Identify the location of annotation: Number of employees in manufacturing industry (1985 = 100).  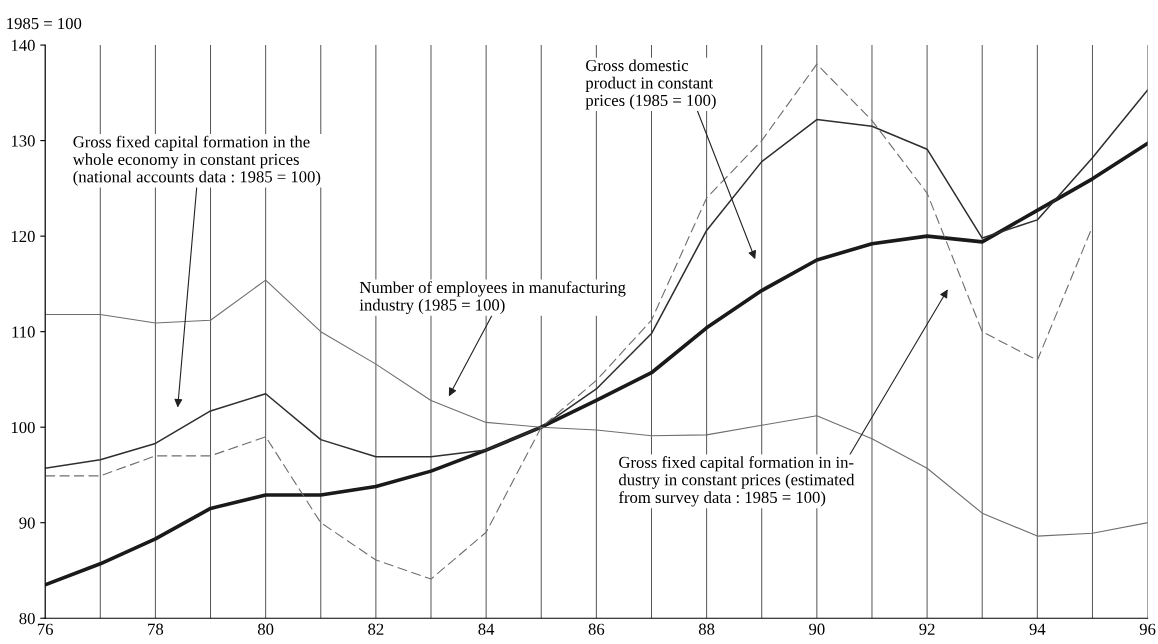
(492, 298).